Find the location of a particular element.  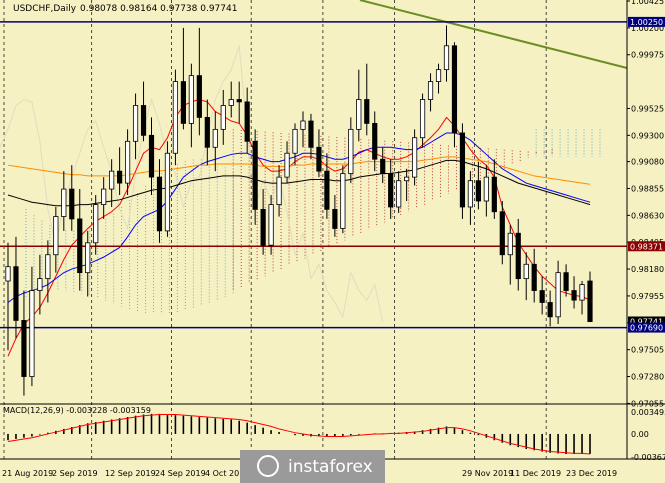

y-tick-label: 0.98180 is located at coordinates (647, 269).